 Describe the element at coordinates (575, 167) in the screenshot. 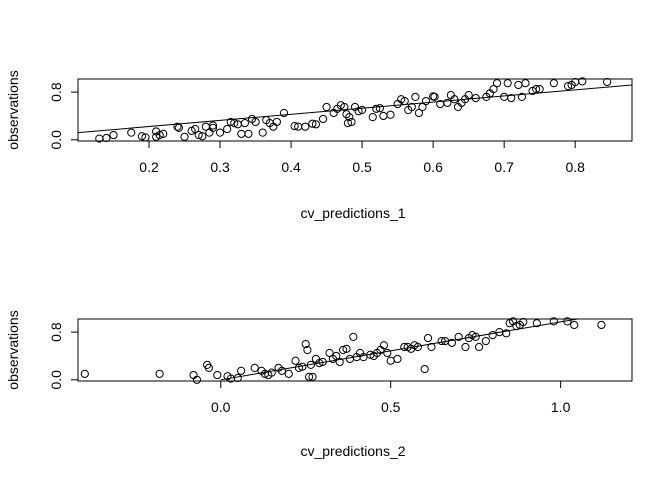

I see `x-tick-label: 0.8` at that location.